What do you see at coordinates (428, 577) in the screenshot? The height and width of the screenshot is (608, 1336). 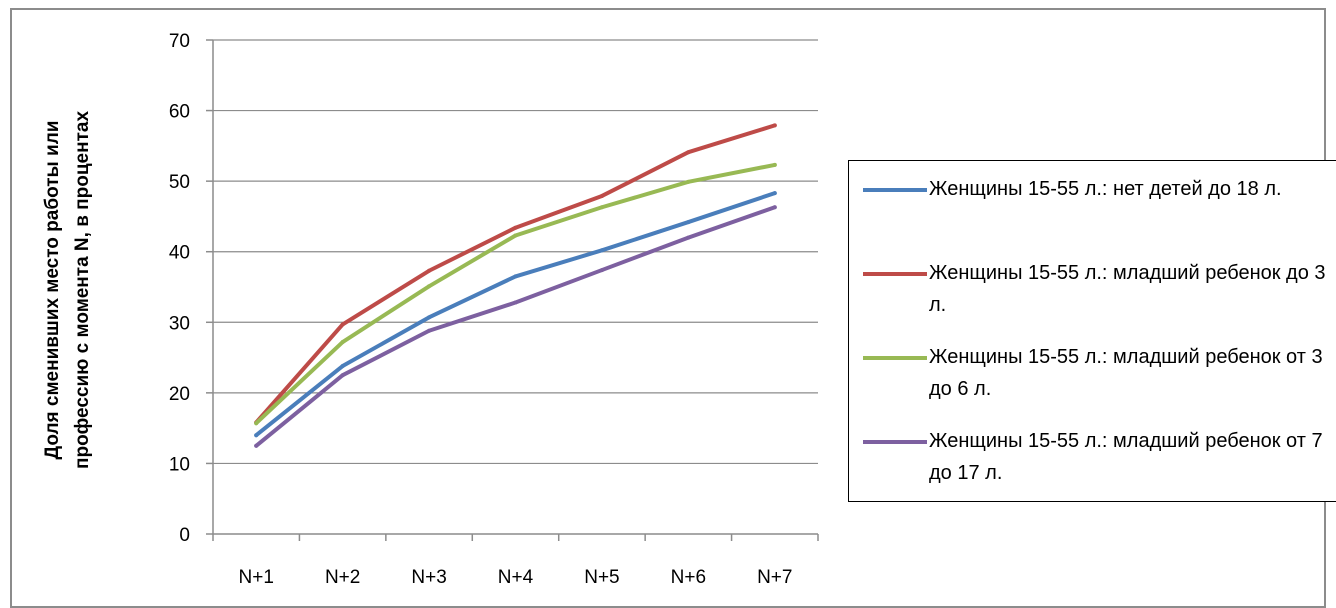 I see `x-tick-label: N+3` at bounding box center [428, 577].